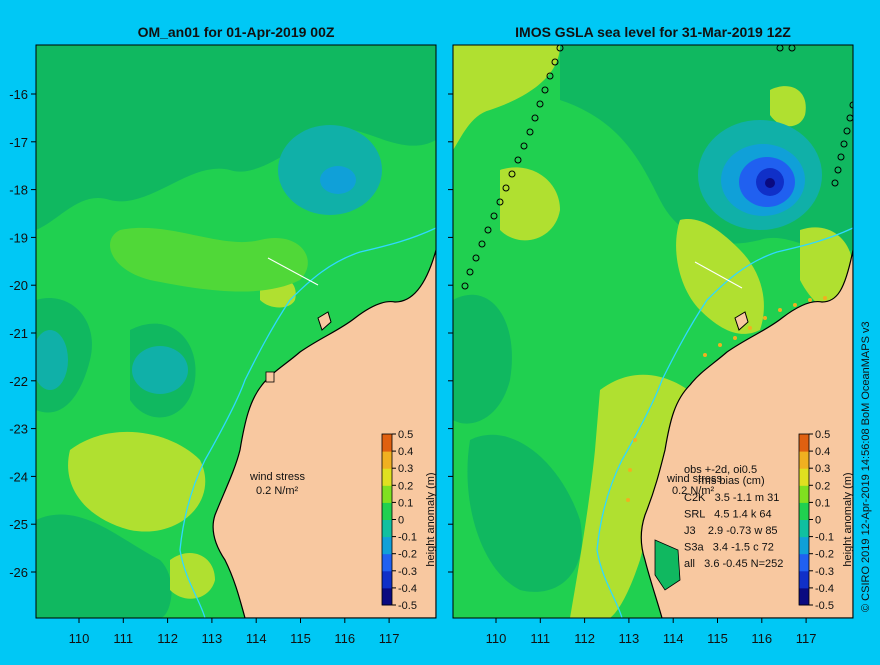 The image size is (880, 665). Describe the element at coordinates (18, 524) in the screenshot. I see `y-tick-label: -25` at that location.